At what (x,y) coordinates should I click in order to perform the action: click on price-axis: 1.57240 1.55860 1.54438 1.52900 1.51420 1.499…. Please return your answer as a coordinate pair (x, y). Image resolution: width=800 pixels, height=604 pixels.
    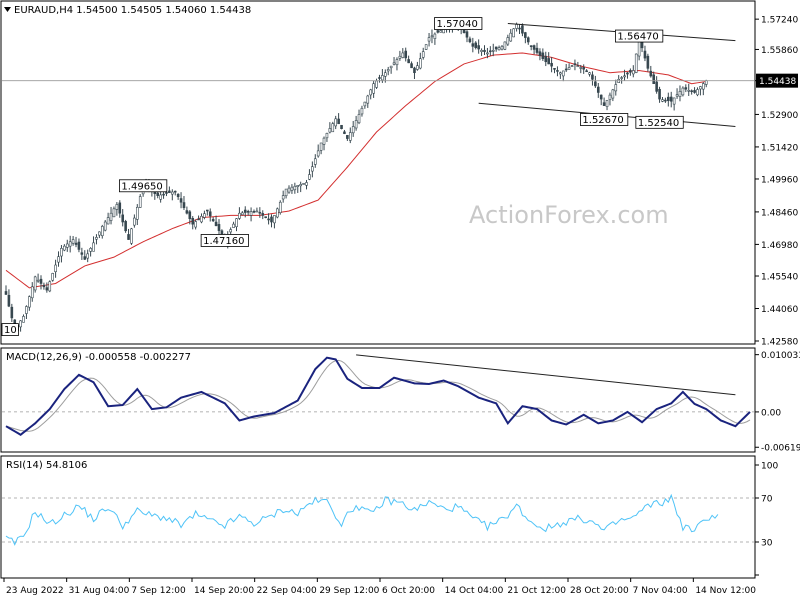
    Looking at the image, I should click on (776, 182).